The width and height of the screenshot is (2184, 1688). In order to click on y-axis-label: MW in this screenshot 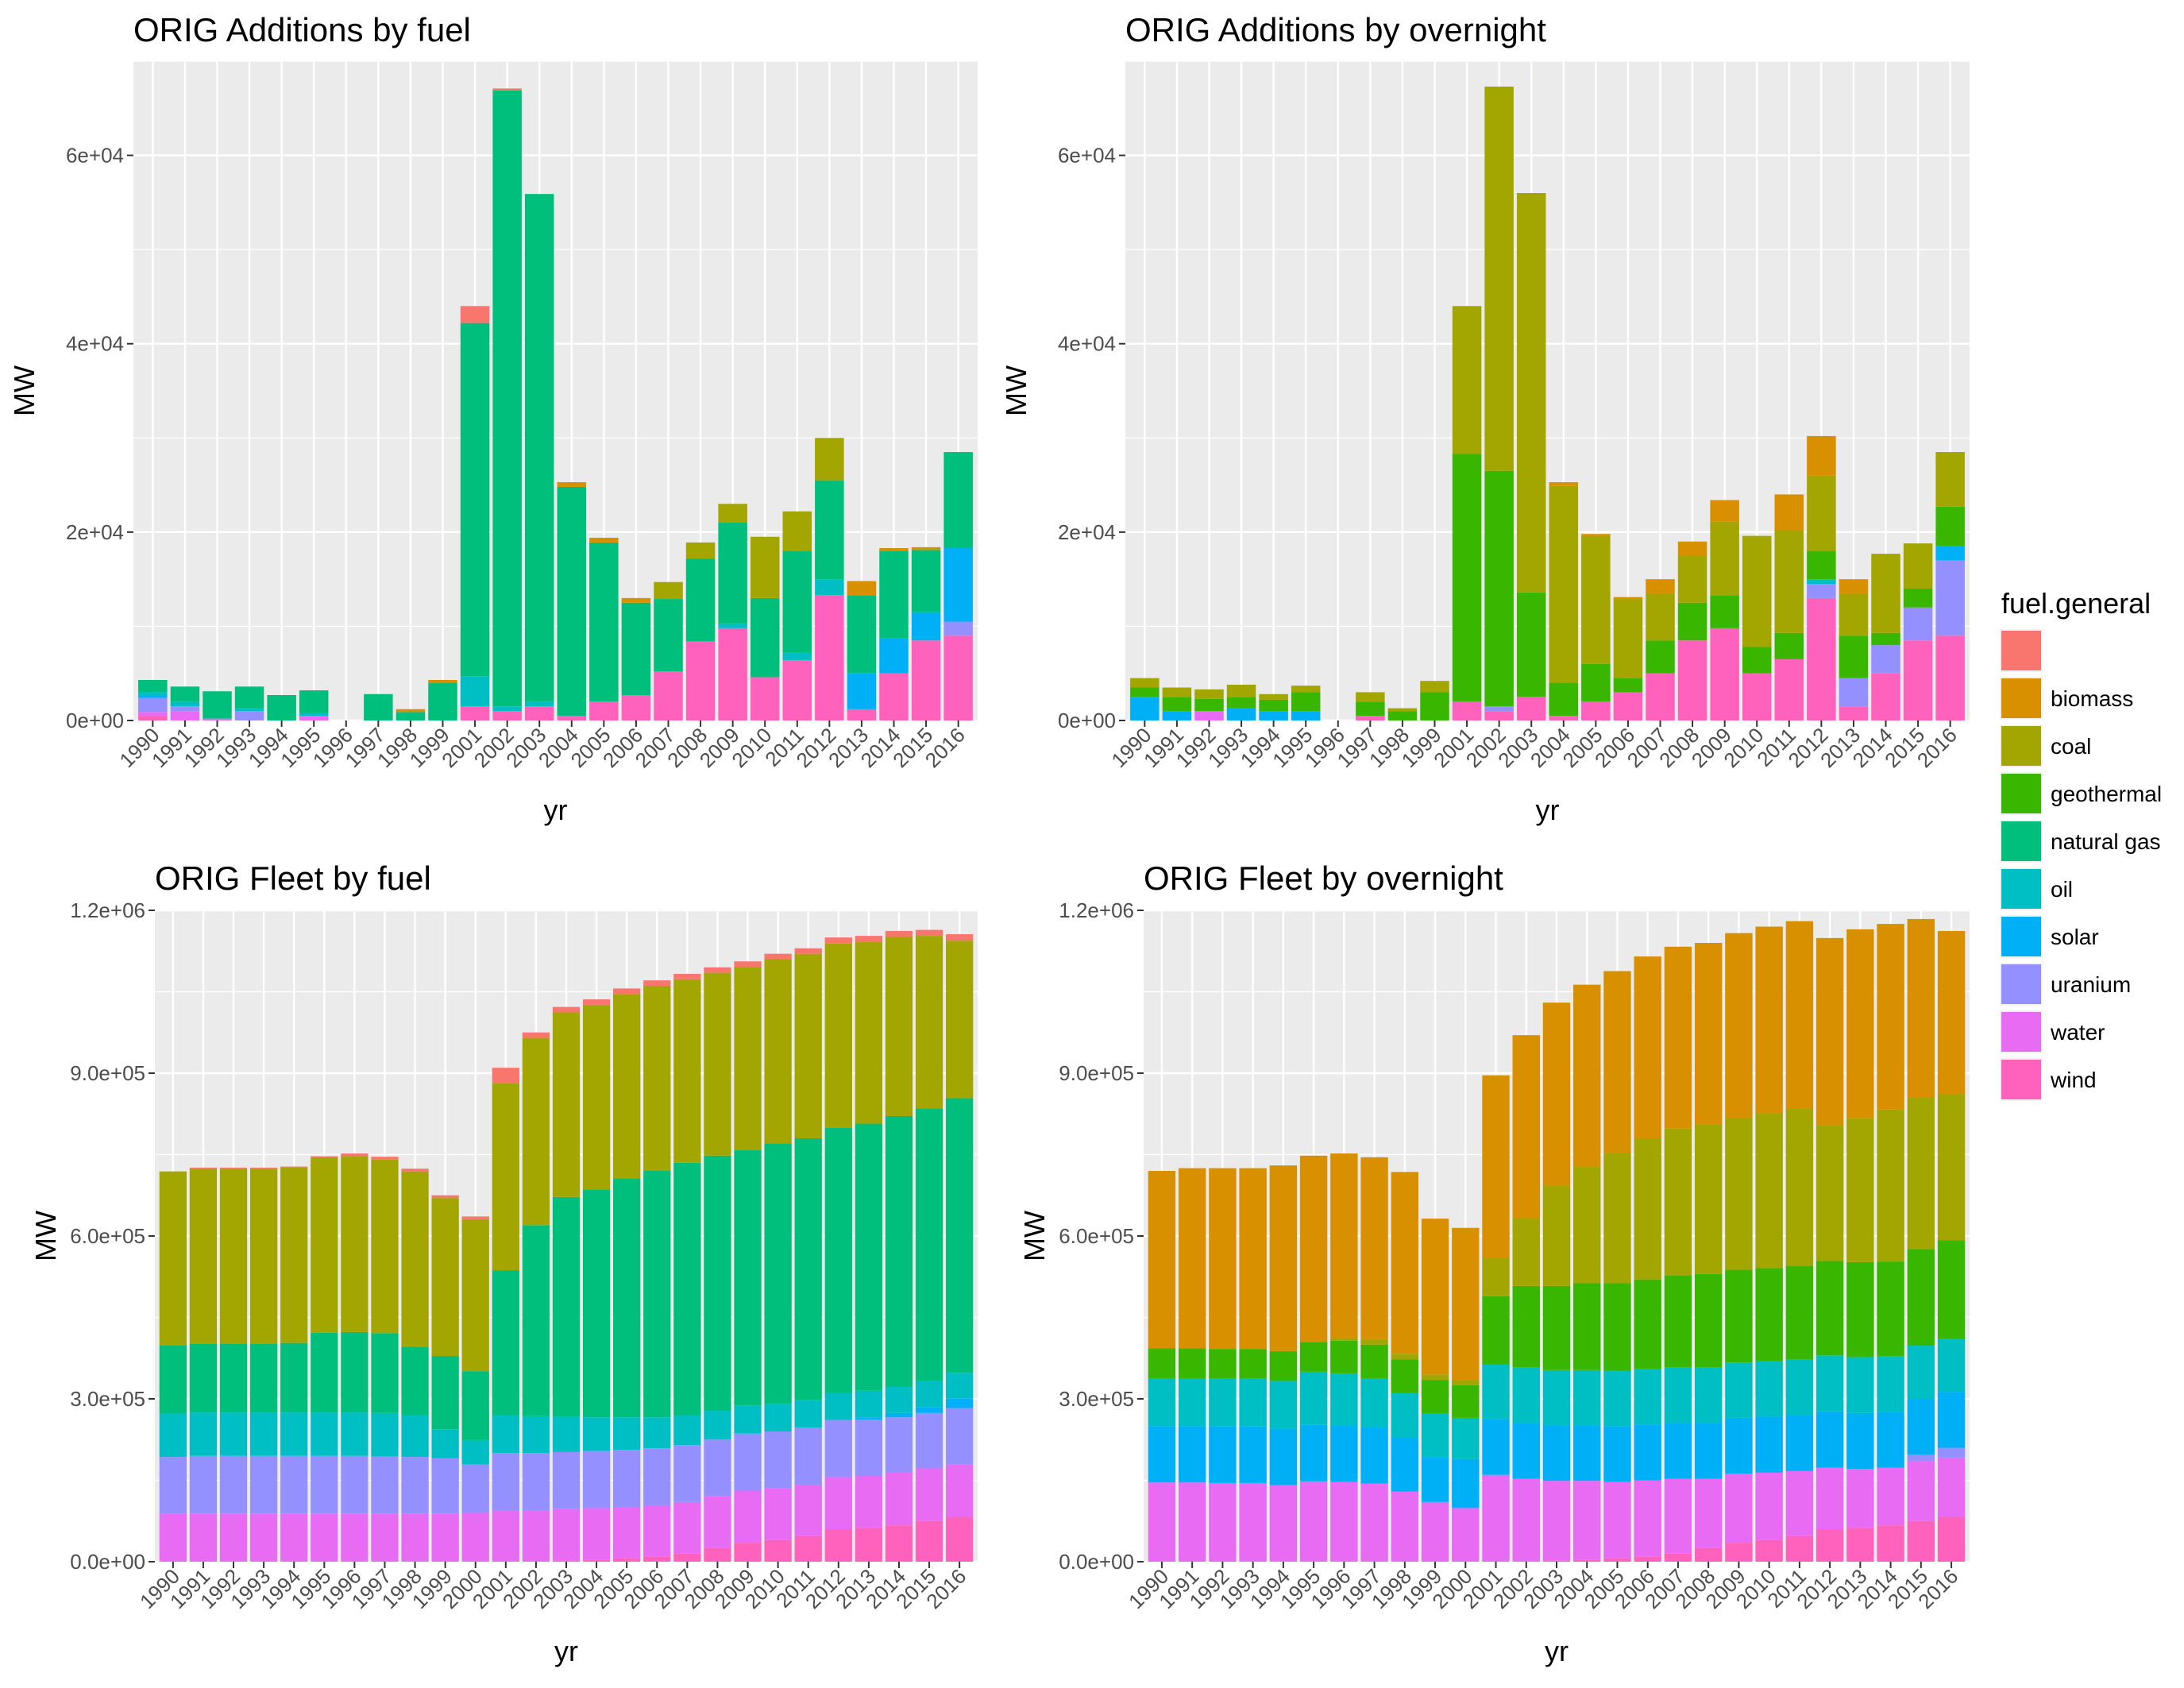, I will do `click(45, 1236)`.